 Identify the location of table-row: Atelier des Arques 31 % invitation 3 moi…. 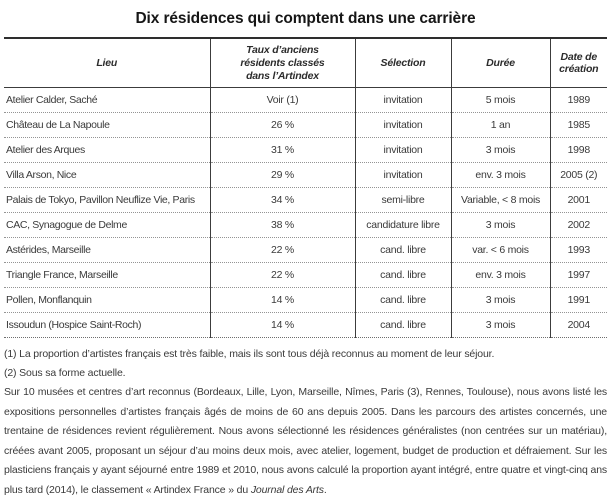
(305, 150).